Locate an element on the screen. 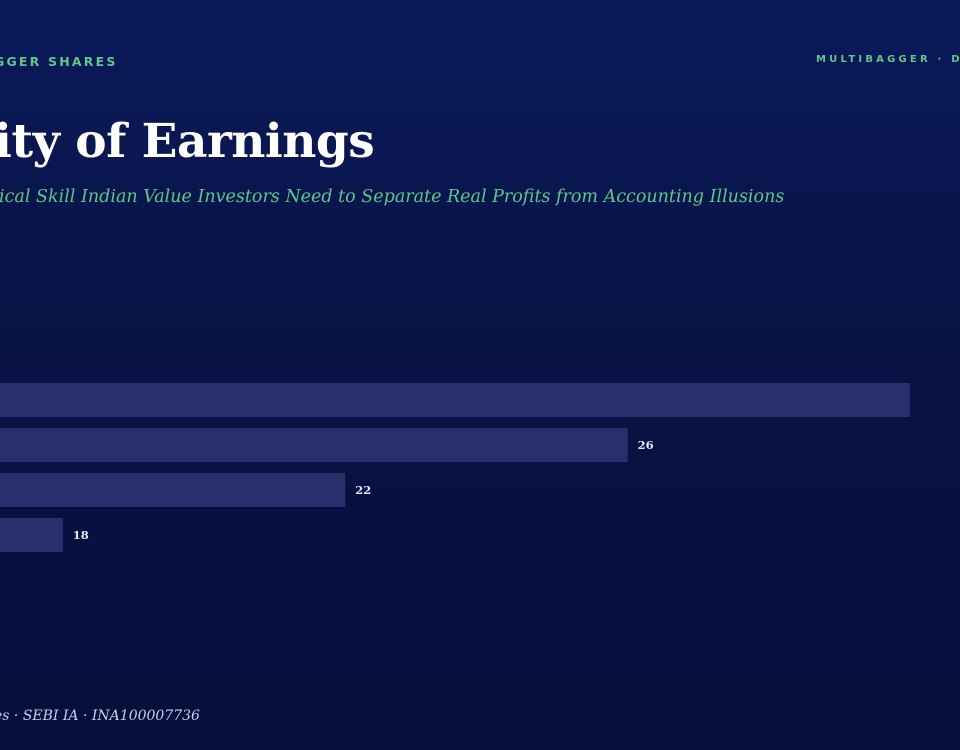 The height and width of the screenshot is (750, 960). bar-value-label: 26 is located at coordinates (646, 445).